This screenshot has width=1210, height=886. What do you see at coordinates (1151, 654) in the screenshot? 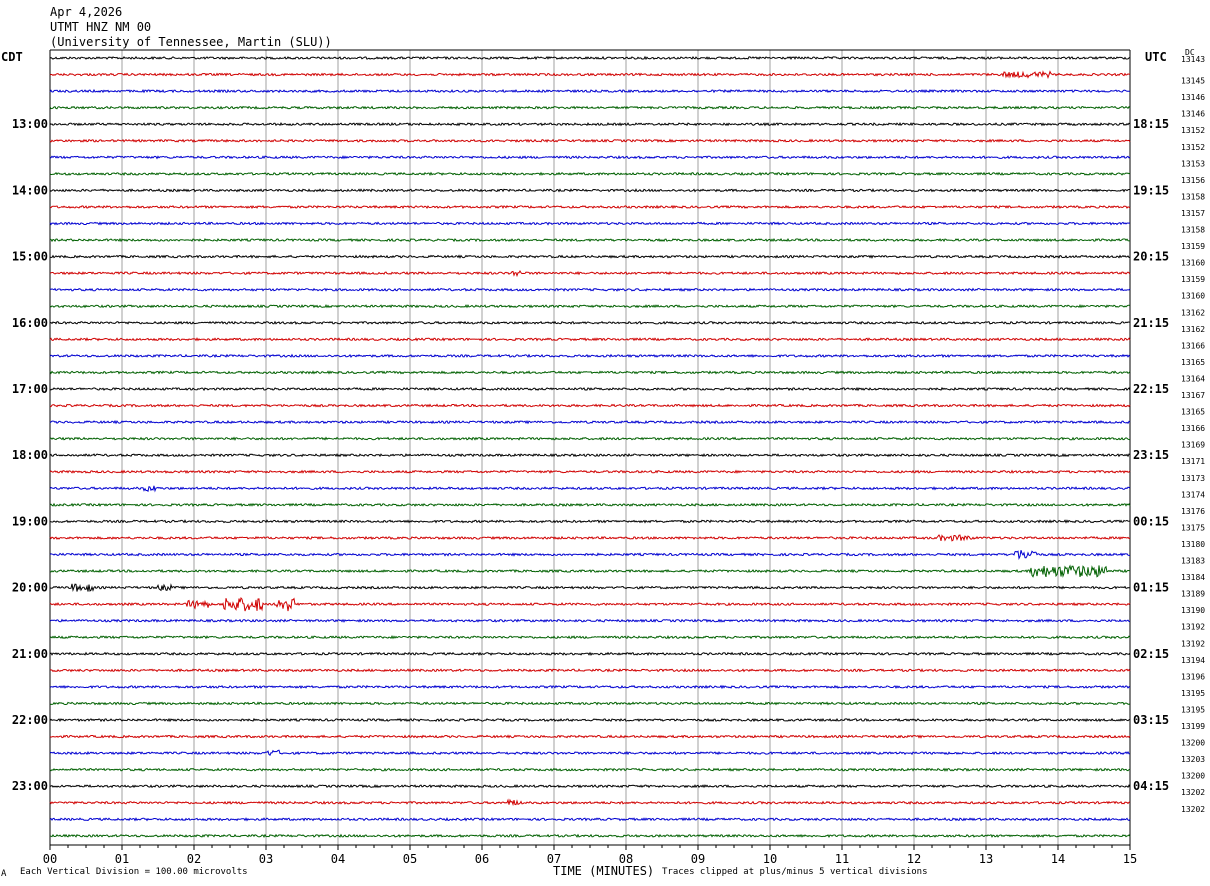
I see `right-hour-label: 02:15` at bounding box center [1151, 654].